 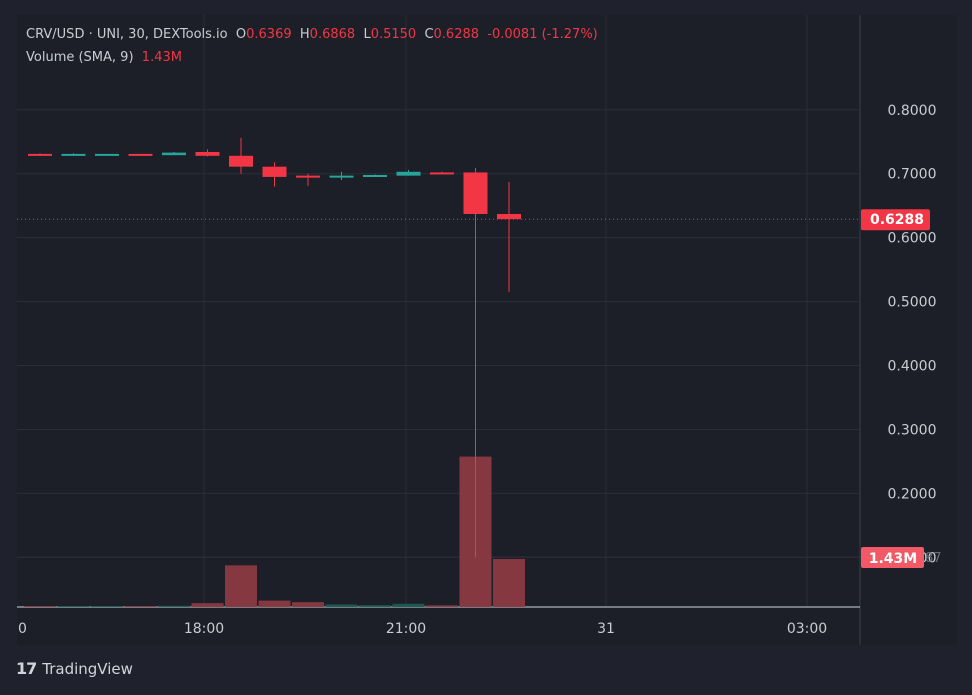 I want to click on time-tick-label: 31, so click(x=606, y=629).